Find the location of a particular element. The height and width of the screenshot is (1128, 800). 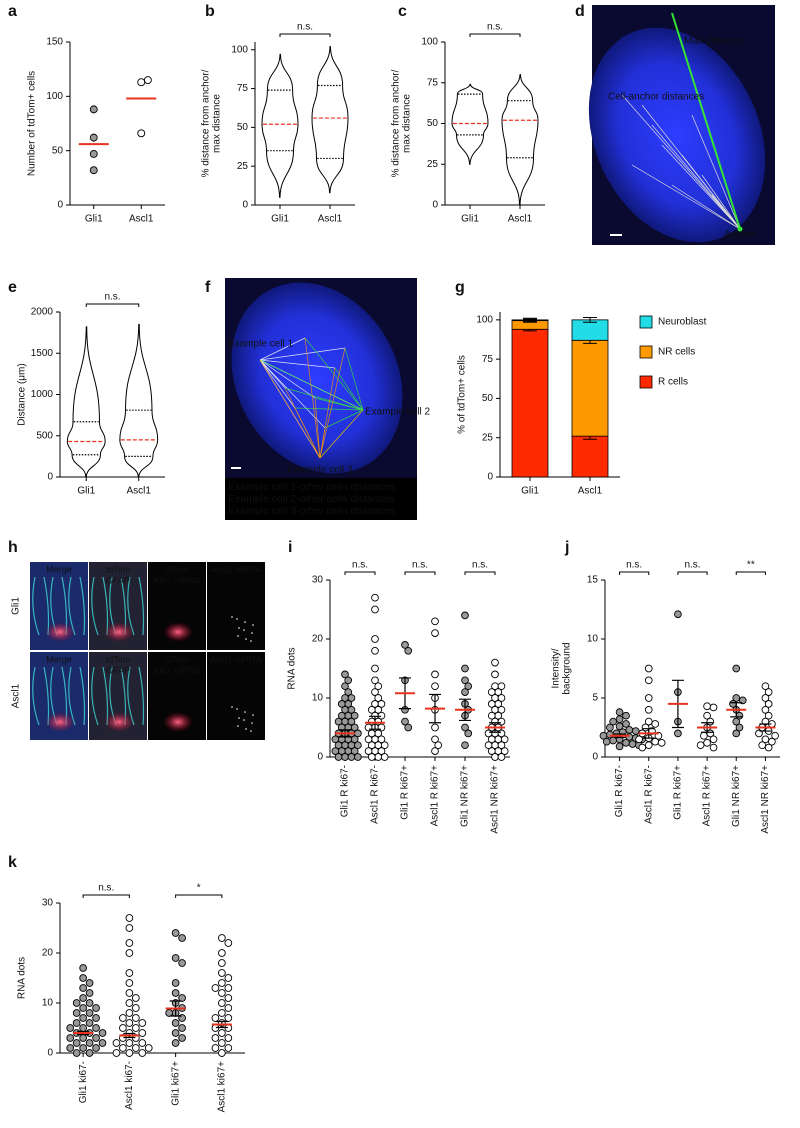

y-tick-label: 10 is located at coordinates (593, 639).